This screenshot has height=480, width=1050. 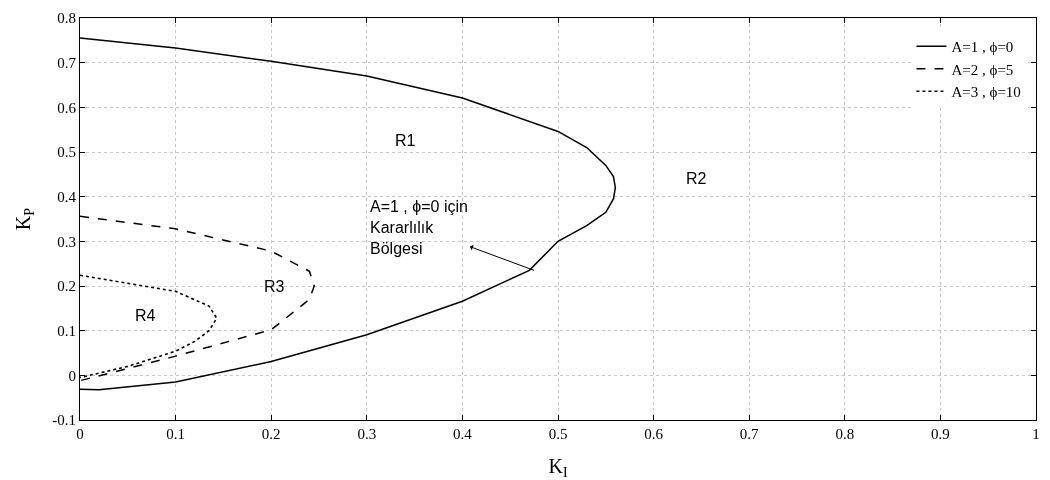 What do you see at coordinates (66, 286) in the screenshot?
I see `y-tick-label: 0.2` at bounding box center [66, 286].